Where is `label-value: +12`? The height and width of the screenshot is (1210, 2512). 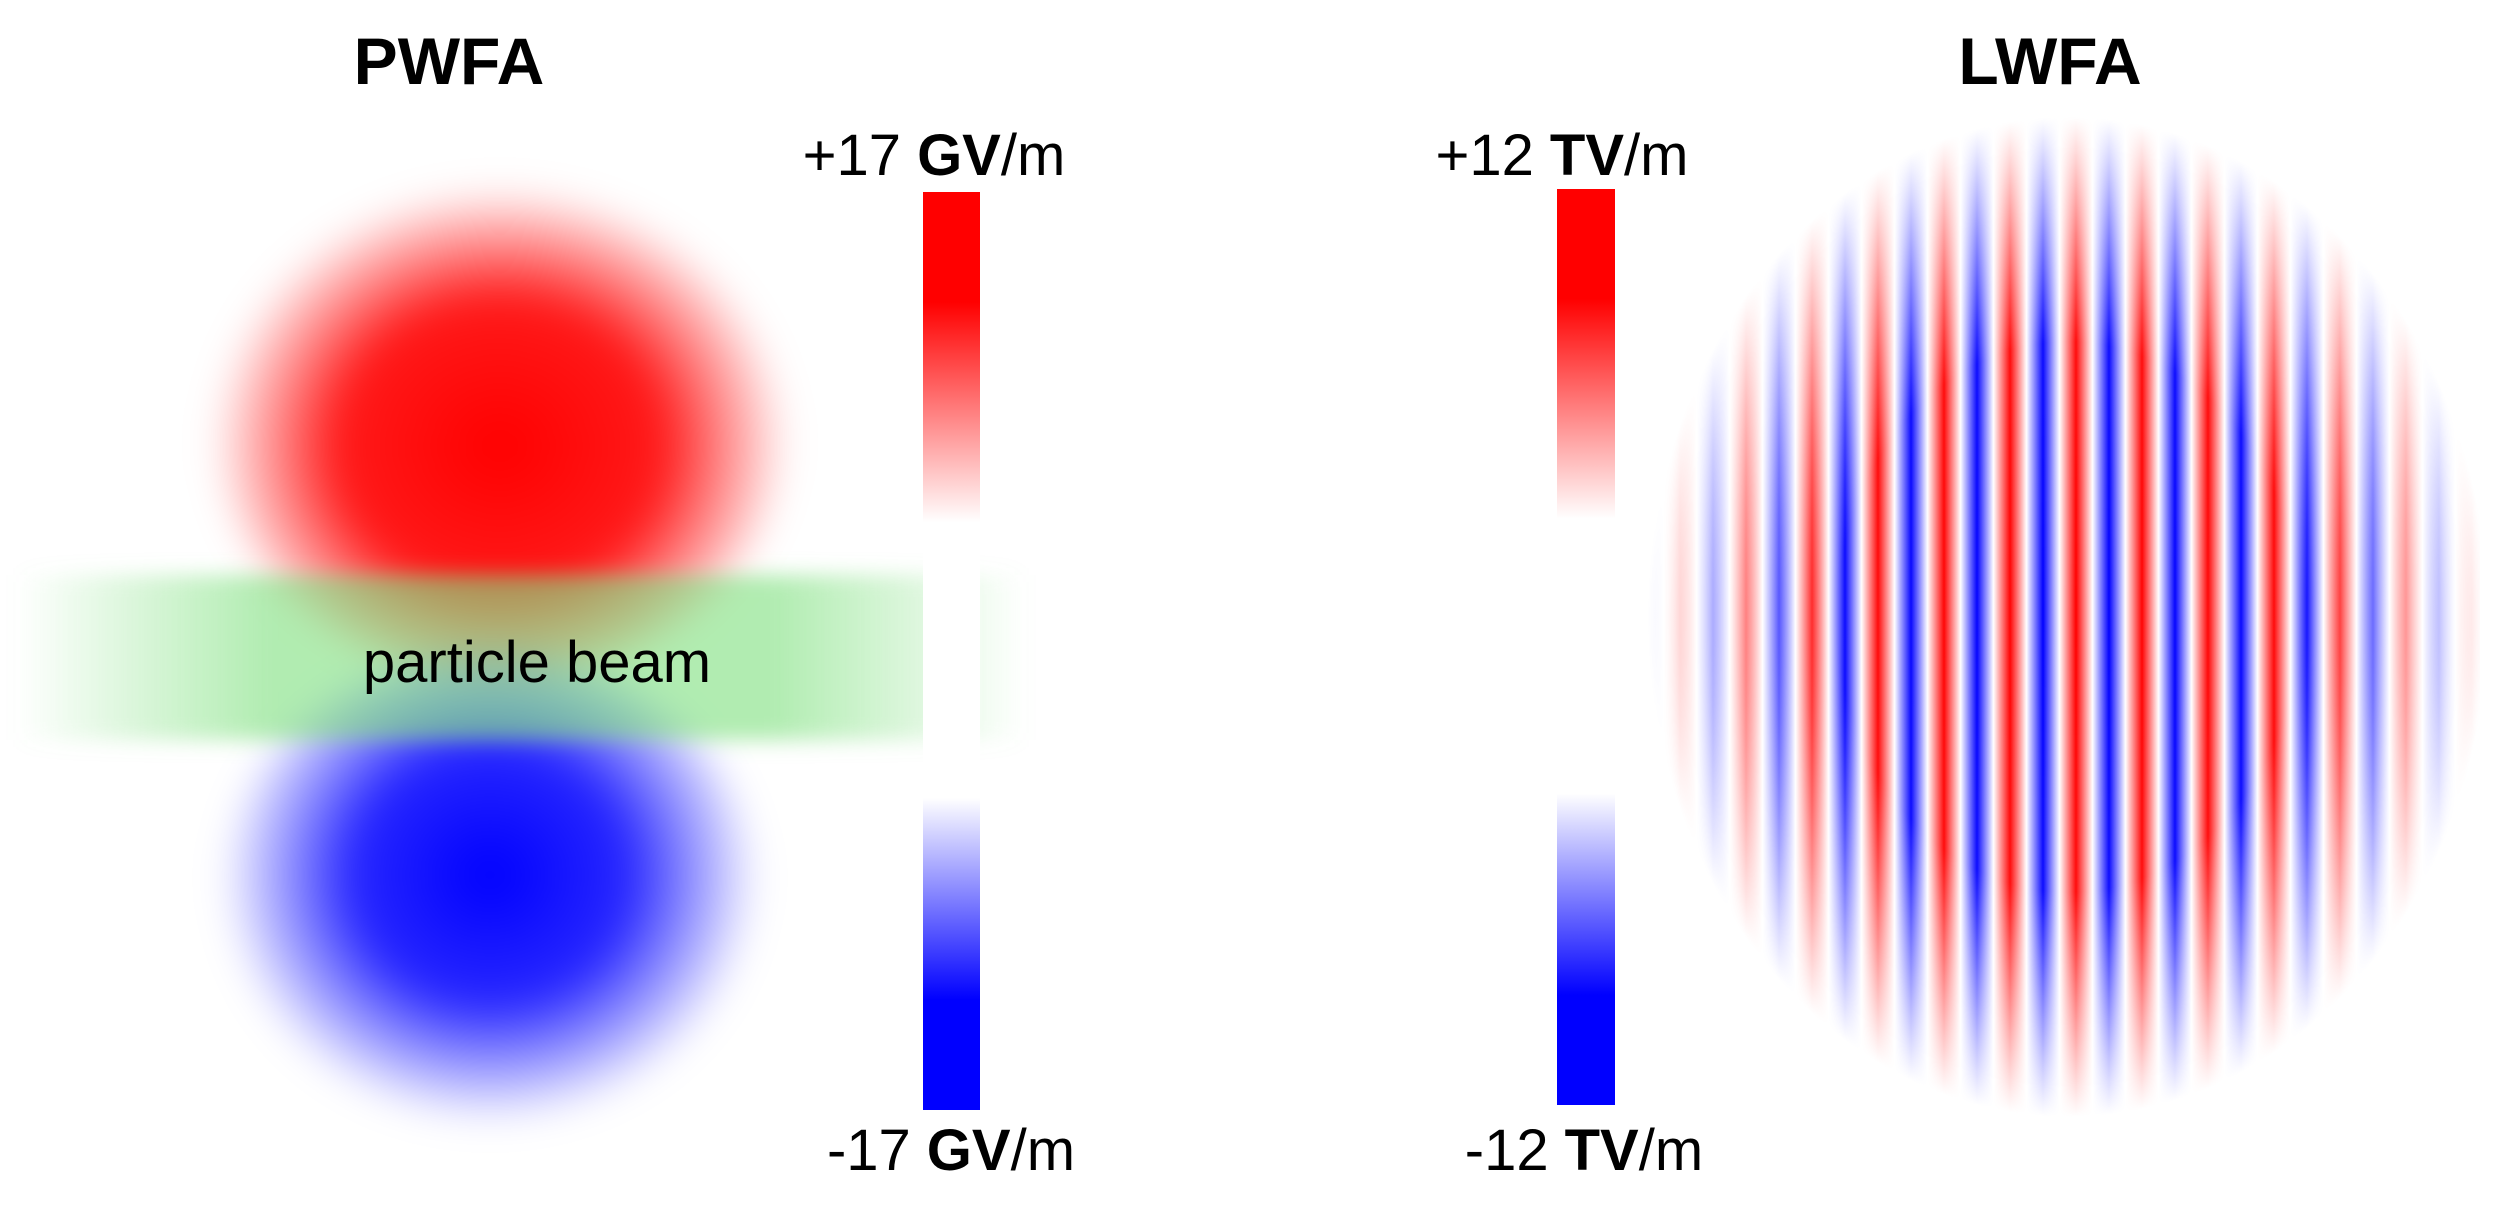 label-value: +12 is located at coordinates (1485, 155).